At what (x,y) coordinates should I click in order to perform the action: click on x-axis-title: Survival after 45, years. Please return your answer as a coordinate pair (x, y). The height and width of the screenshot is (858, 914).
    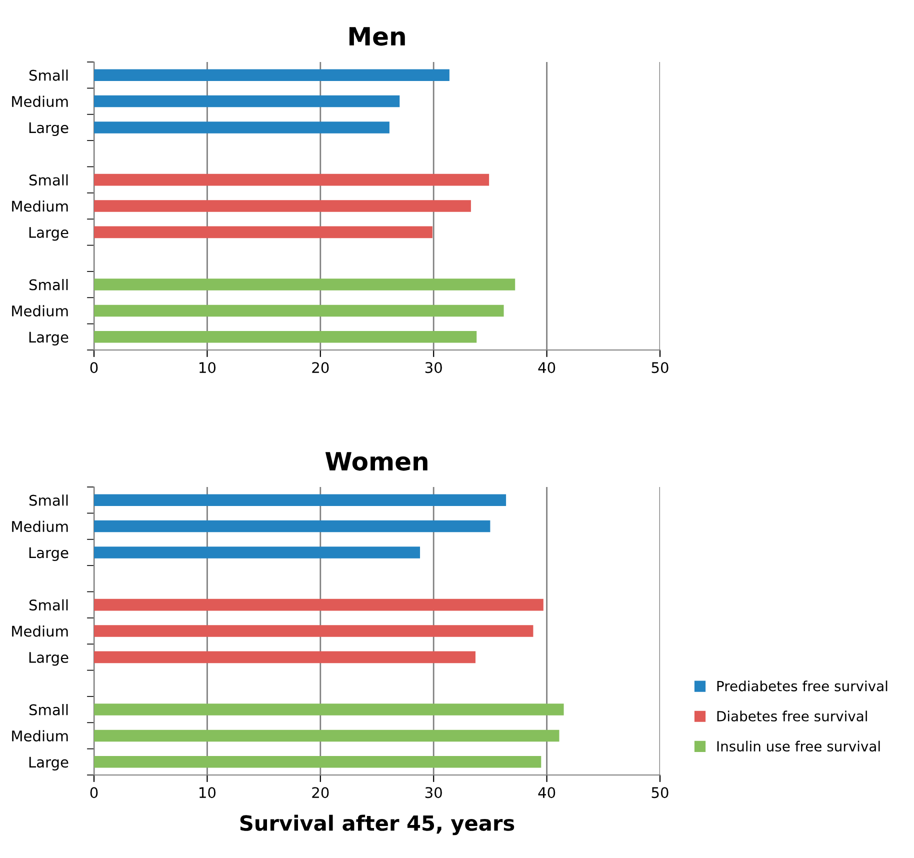
    Looking at the image, I should click on (377, 825).